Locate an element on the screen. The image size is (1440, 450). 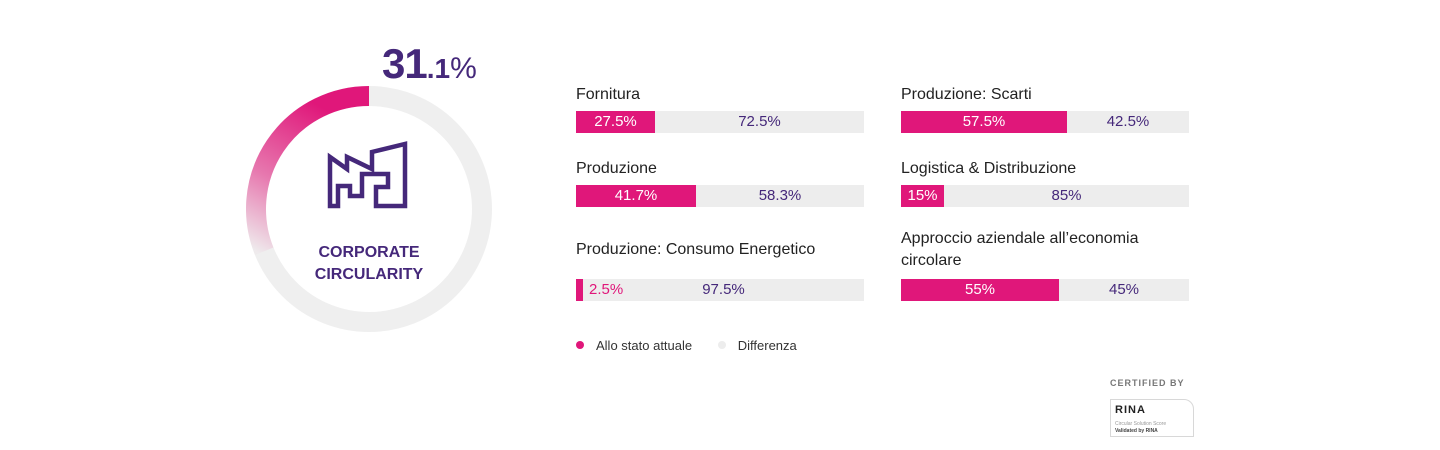
bar-category-label-line: Fornitura is located at coordinates (608, 94).